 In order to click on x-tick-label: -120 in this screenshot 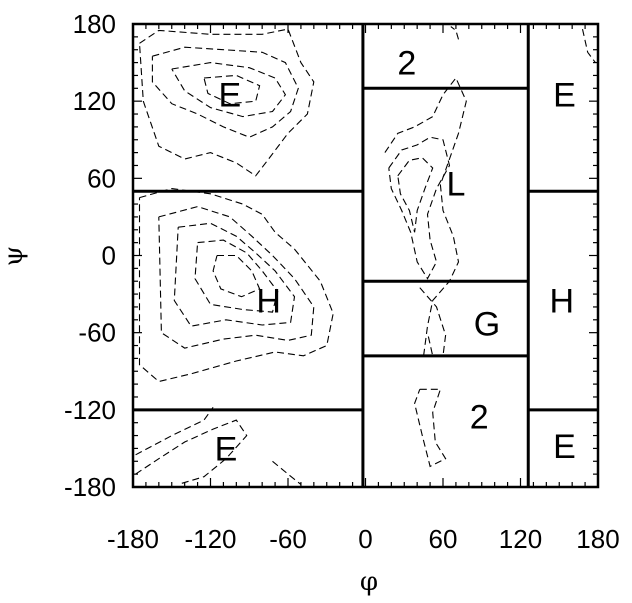, I will do `click(210, 539)`.